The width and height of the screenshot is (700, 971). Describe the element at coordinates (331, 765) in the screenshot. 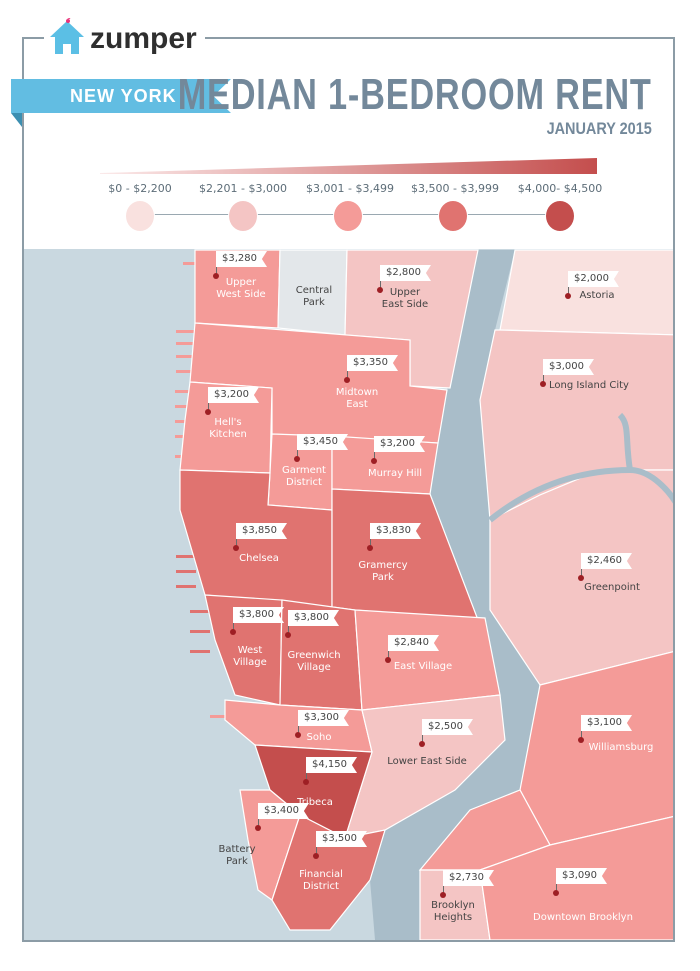

I see `rent-flag: $4,150` at that location.